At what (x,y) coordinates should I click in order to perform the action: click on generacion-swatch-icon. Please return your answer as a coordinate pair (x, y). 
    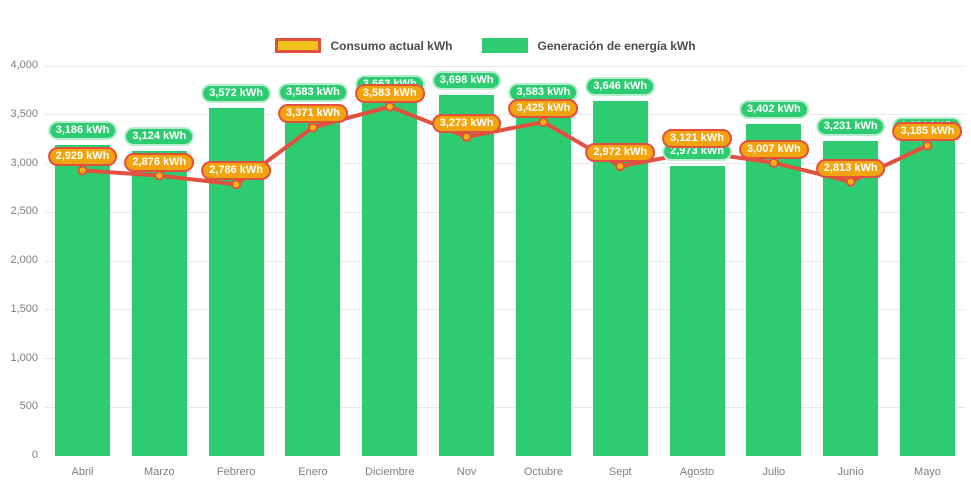
    Looking at the image, I should click on (505, 45).